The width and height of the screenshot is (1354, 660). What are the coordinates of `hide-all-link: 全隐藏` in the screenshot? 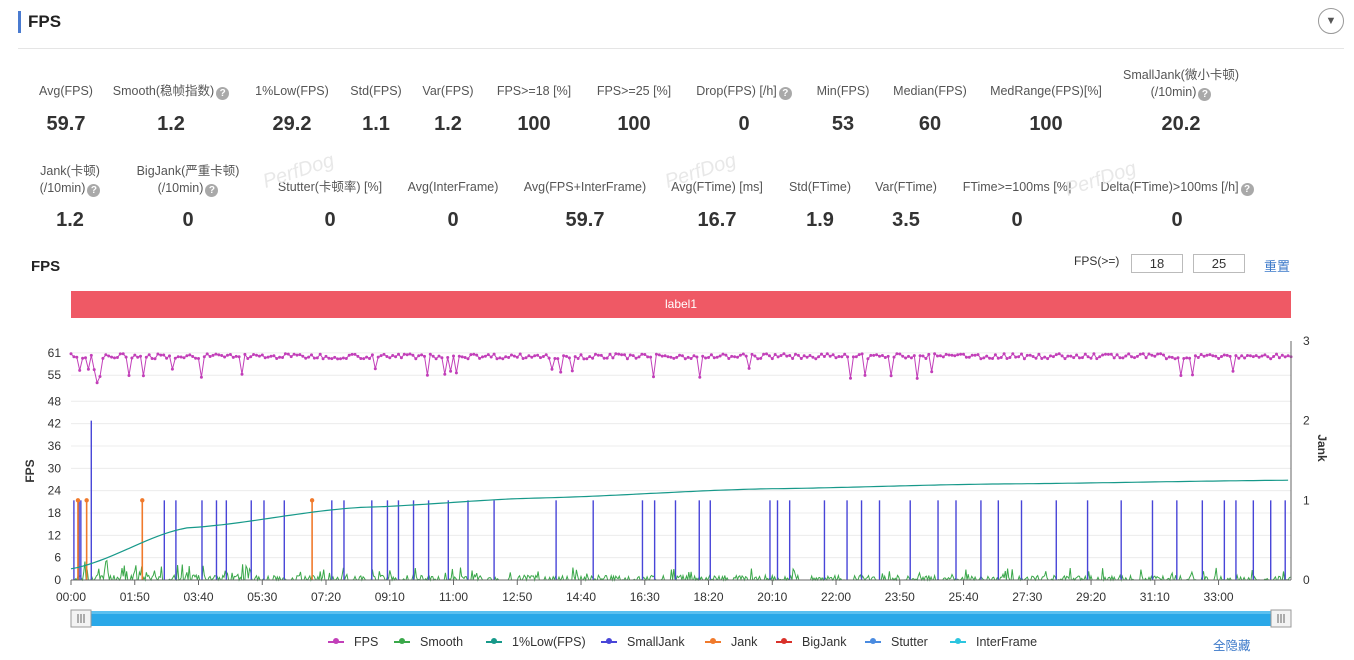 It's located at (1232, 646).